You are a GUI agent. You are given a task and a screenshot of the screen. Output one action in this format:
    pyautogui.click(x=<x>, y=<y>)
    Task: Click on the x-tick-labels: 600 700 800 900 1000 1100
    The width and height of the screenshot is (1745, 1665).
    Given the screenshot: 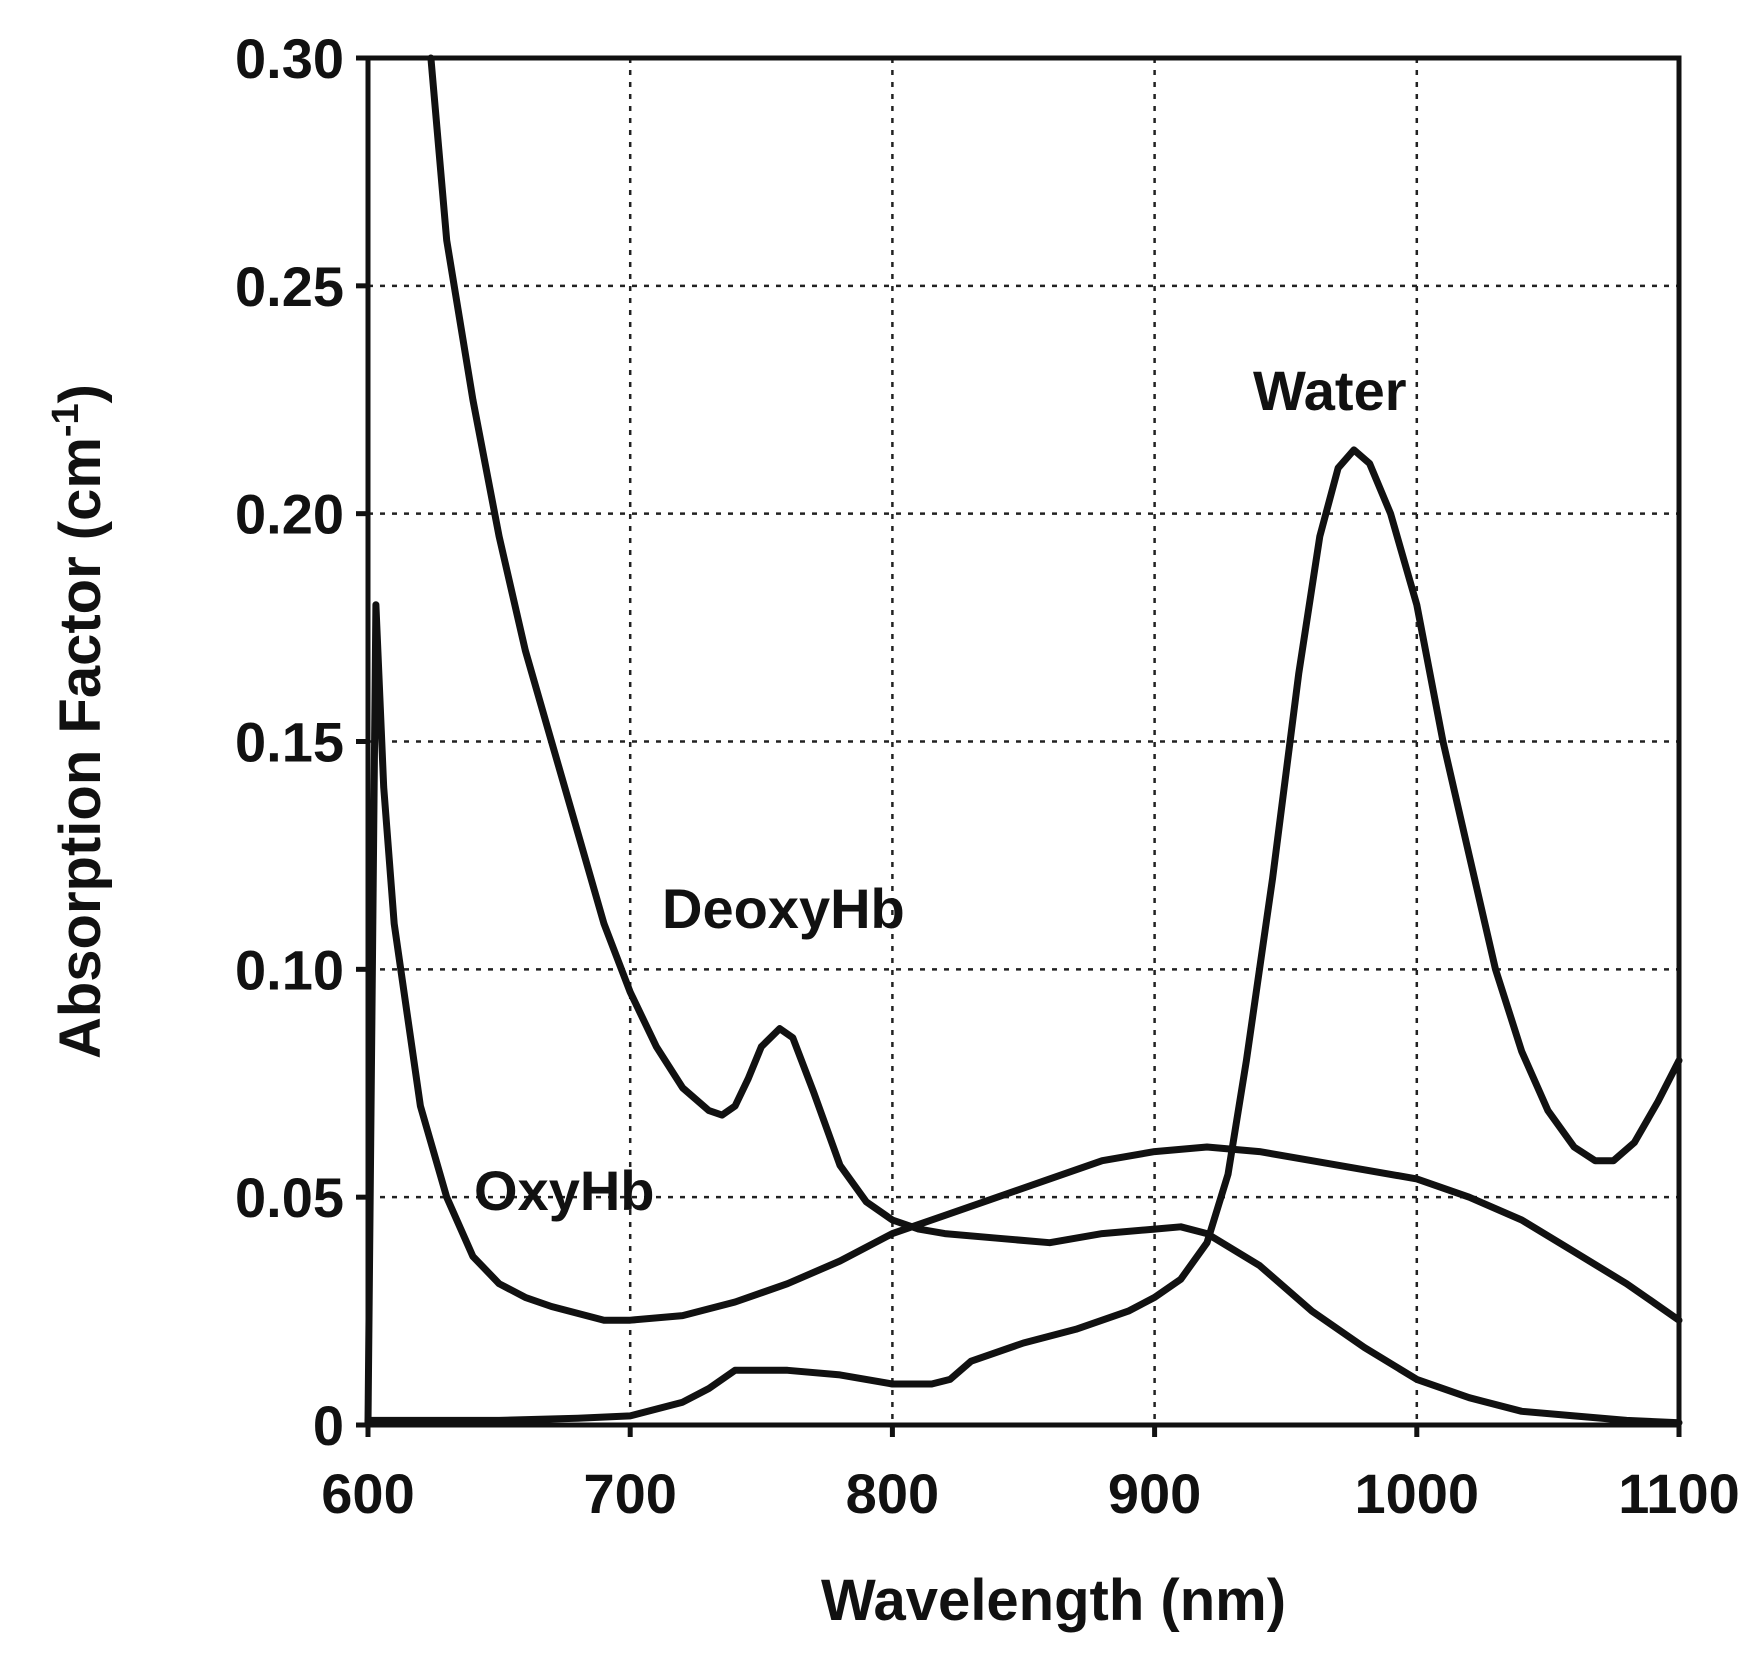 What is the action you would take?
    pyautogui.click(x=1030, y=1493)
    